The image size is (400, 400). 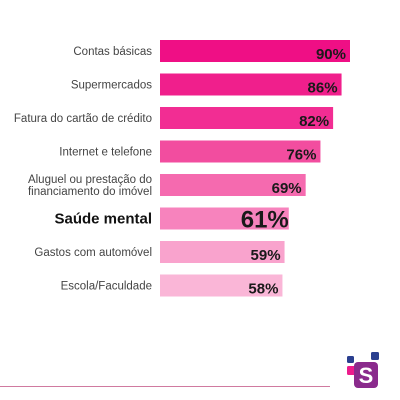 I want to click on category-label: Escola/Faculdade, so click(x=106, y=287).